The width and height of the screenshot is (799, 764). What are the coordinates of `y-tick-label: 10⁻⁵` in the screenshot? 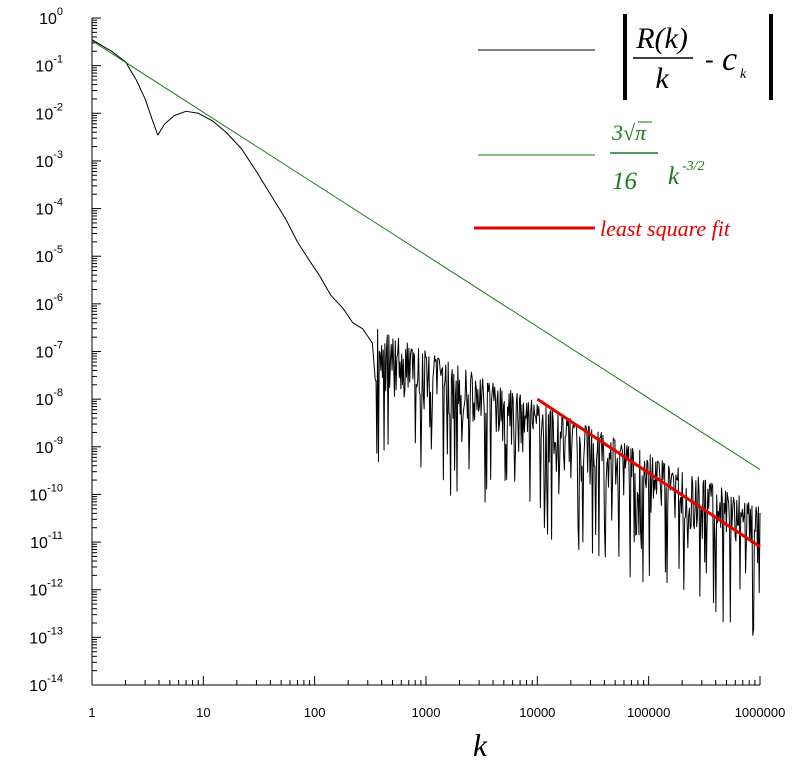 It's located at (49, 255).